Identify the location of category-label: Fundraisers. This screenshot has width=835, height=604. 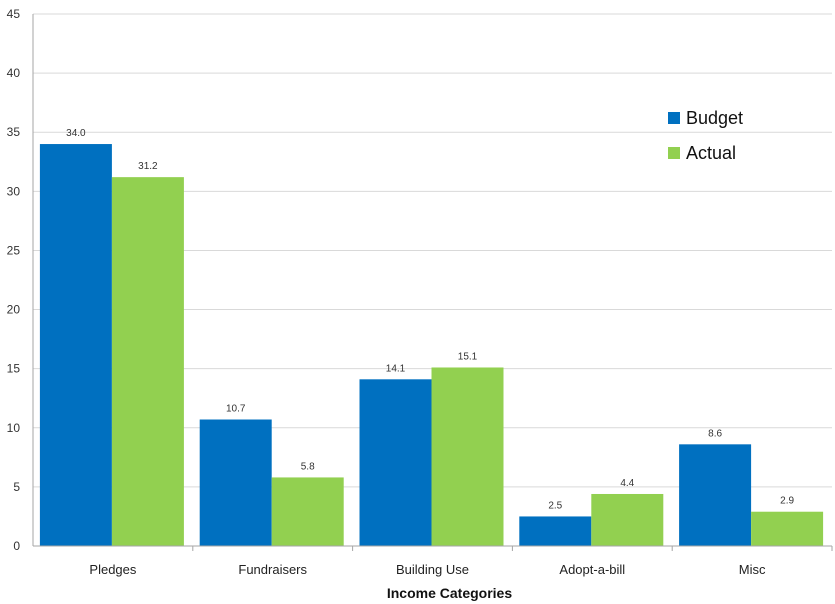
(272, 569).